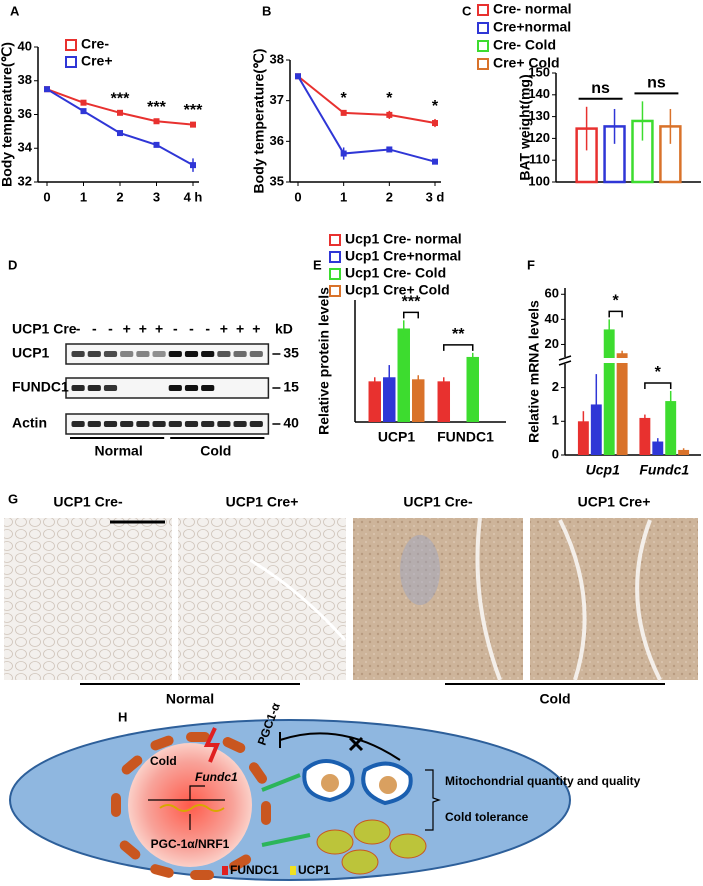  Describe the element at coordinates (29, 423) in the screenshot. I see `row-label: Actin` at that location.